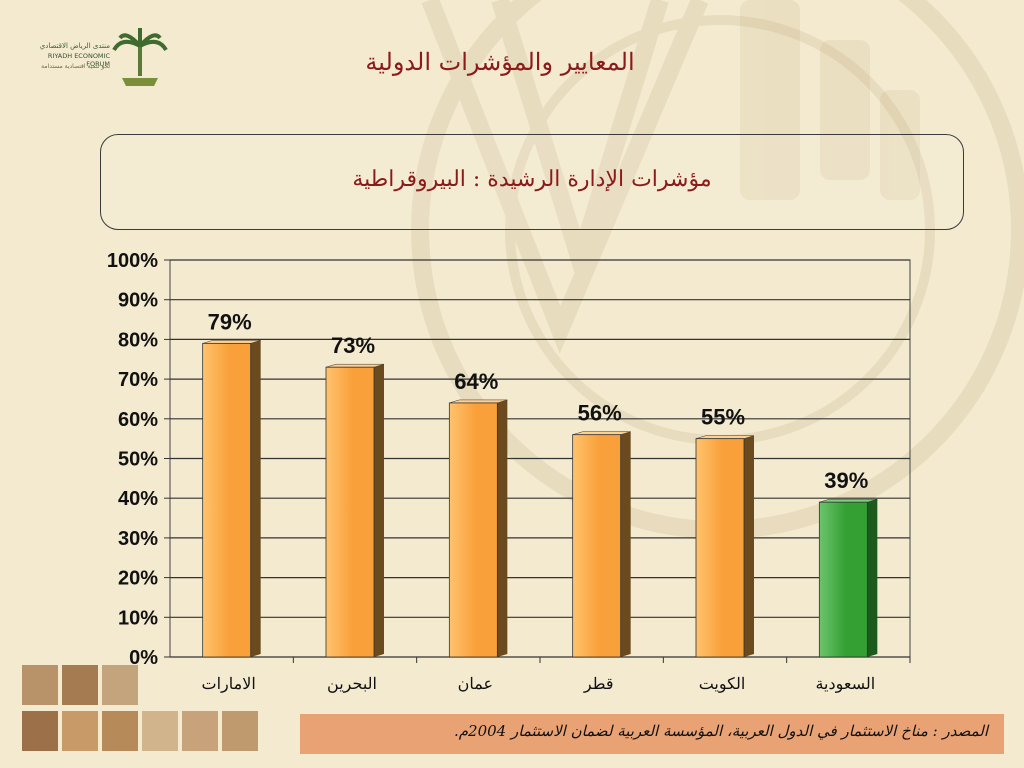 This screenshot has width=1024, height=768. Describe the element at coordinates (475, 684) in the screenshot. I see `x-tick-label: عمان` at that location.